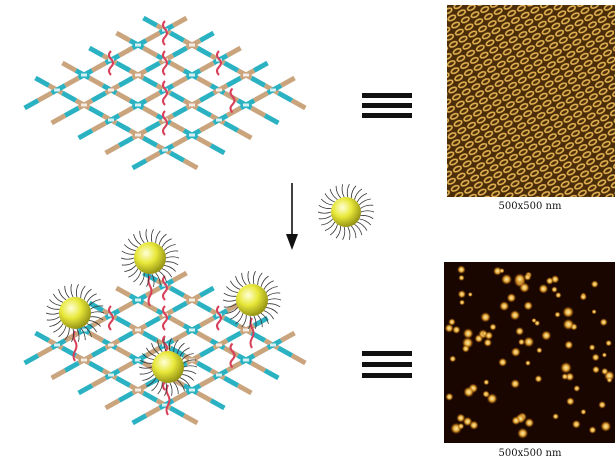  What do you see at coordinates (292, 216) in the screenshot?
I see `down-arrow-icon` at bounding box center [292, 216].